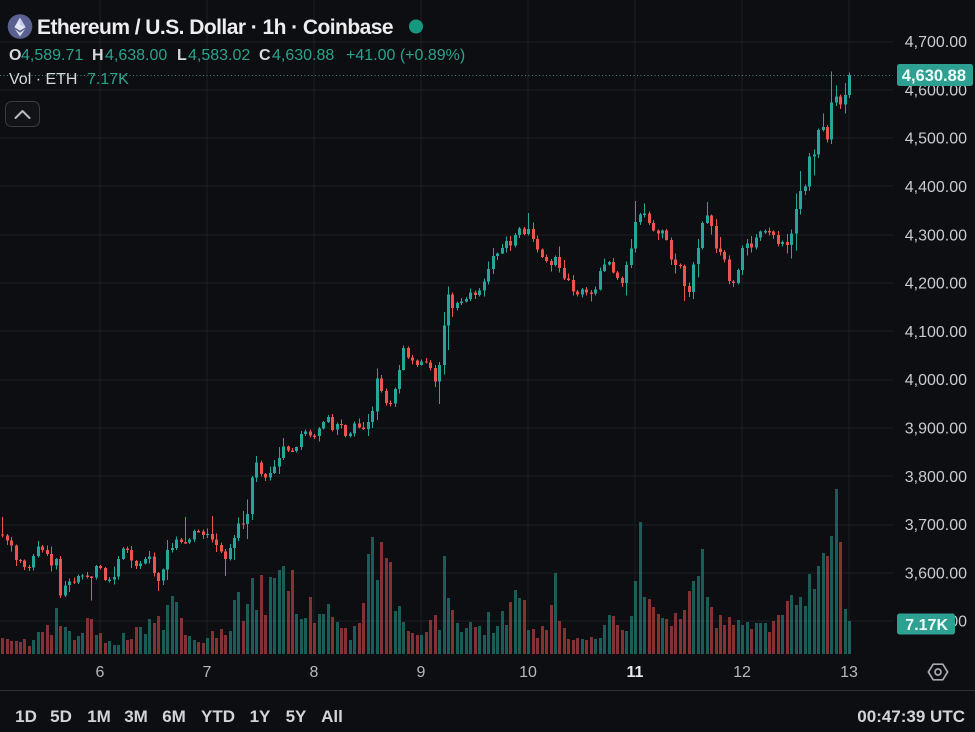 The width and height of the screenshot is (975, 732). I want to click on svg-text: 1Y, so click(260, 716).